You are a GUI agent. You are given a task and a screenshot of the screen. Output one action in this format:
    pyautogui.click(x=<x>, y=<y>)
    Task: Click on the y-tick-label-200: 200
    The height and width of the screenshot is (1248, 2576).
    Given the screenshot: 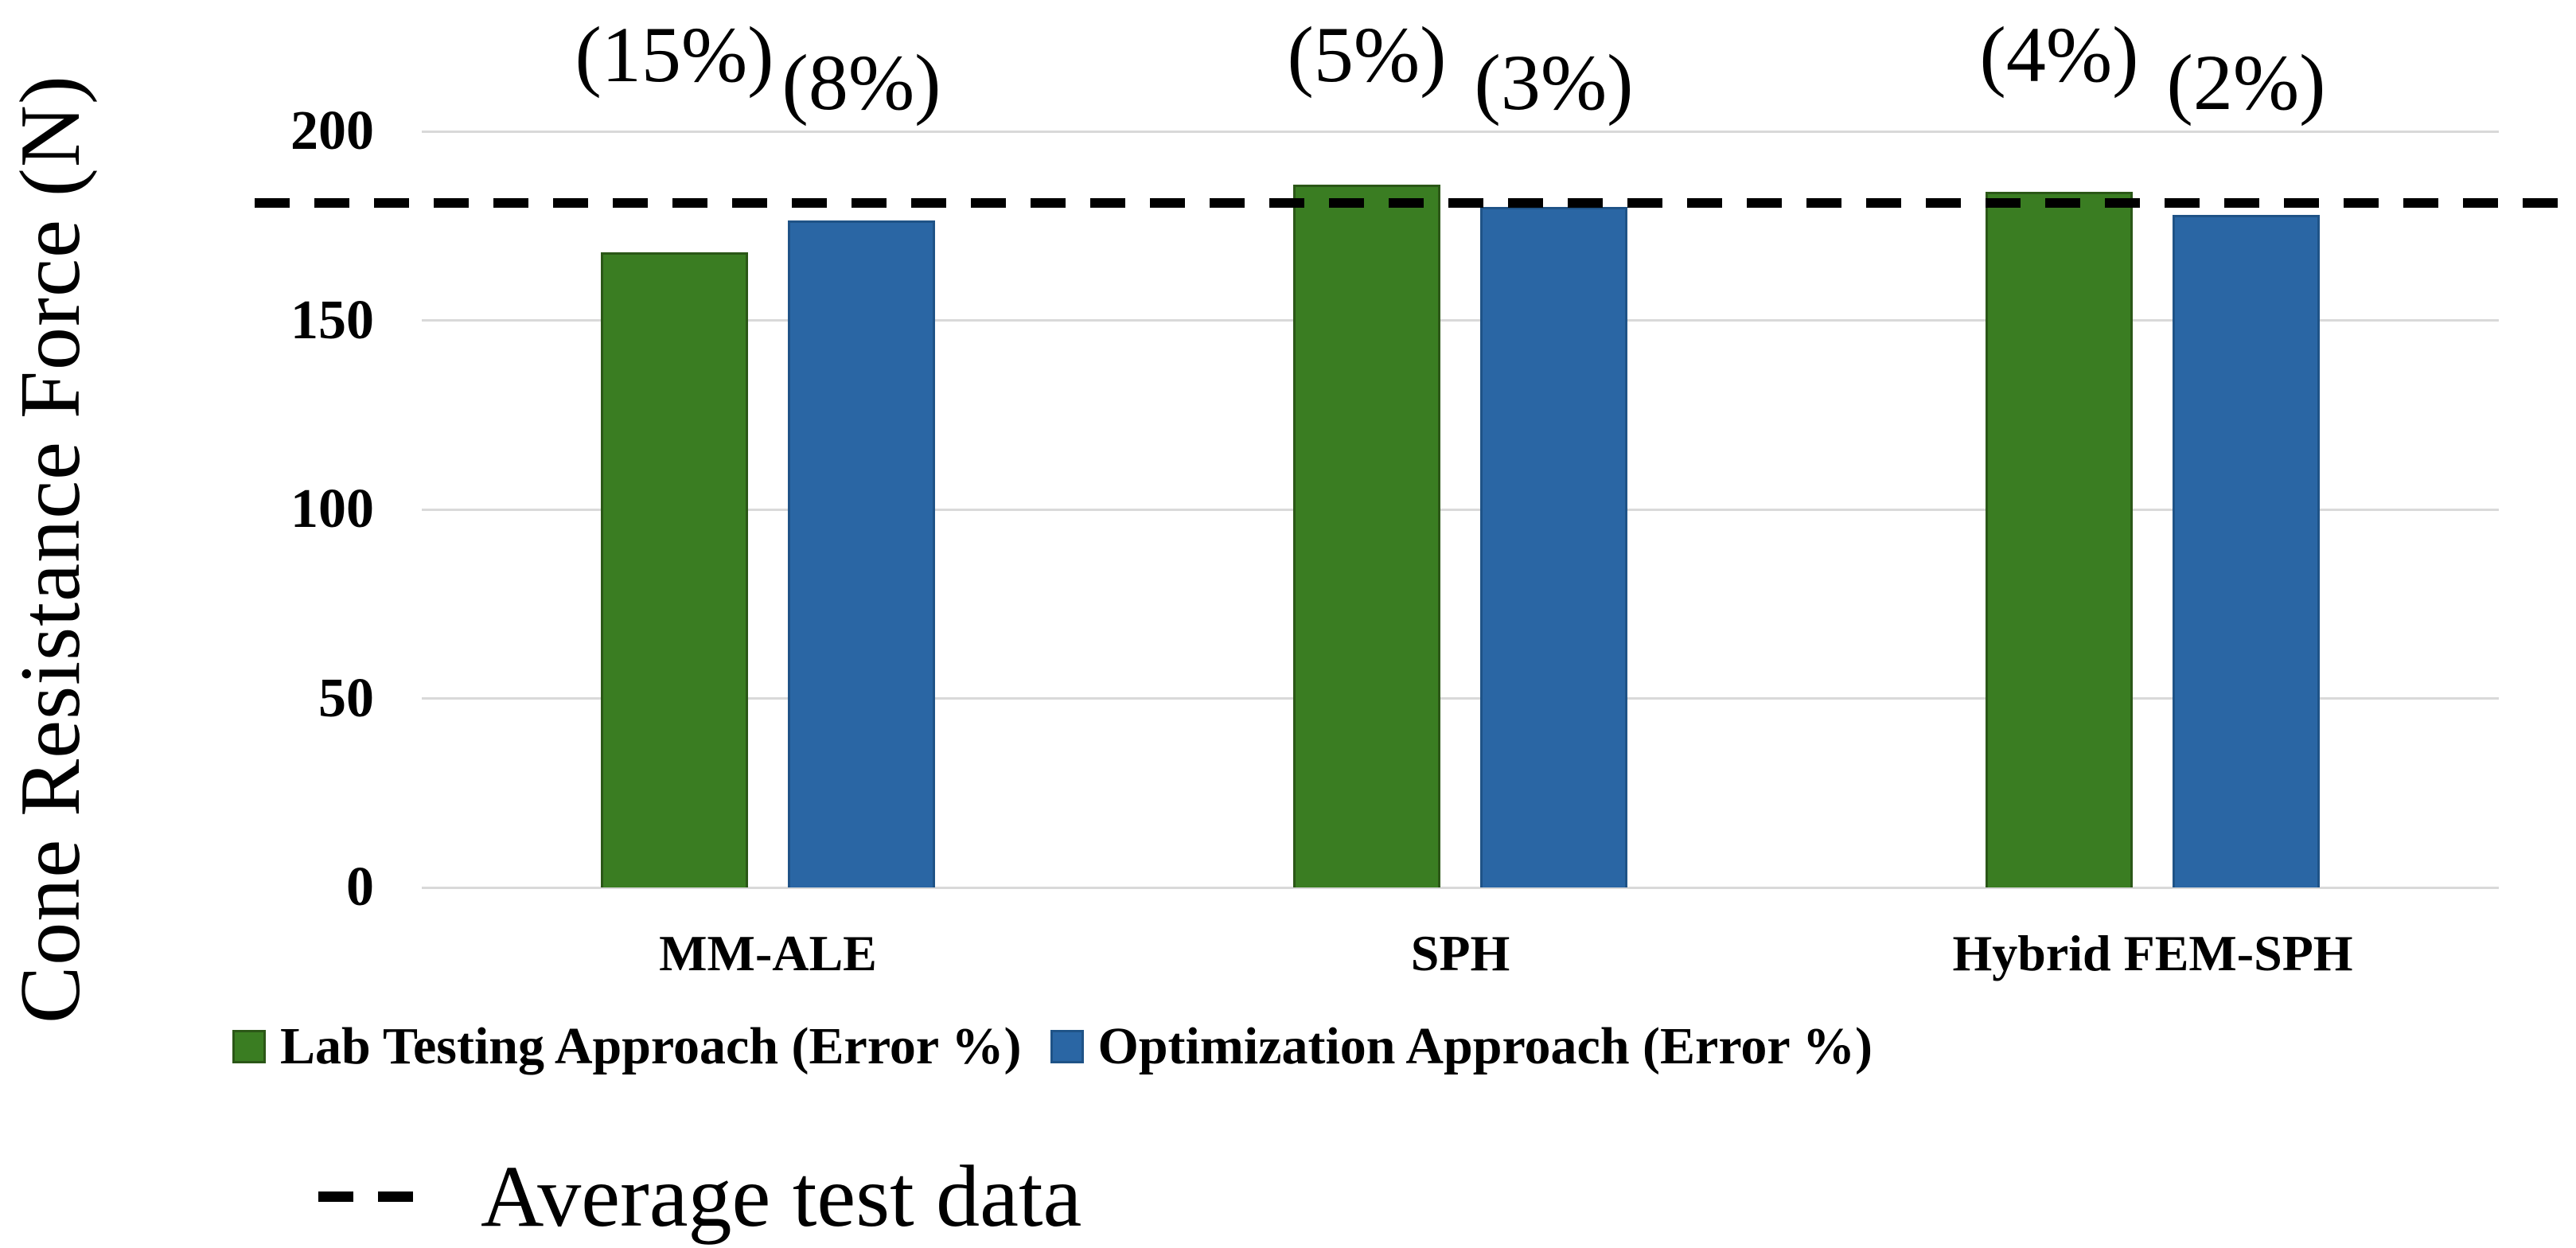 What is the action you would take?
    pyautogui.click(x=332, y=131)
    